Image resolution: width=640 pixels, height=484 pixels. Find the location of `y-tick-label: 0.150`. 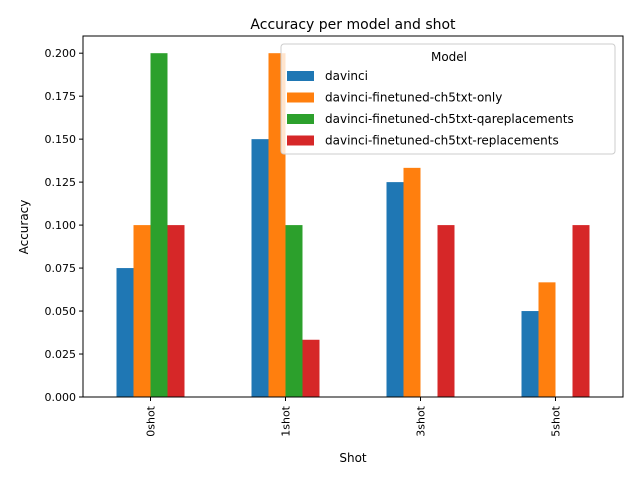

y-tick-label: 0.150 is located at coordinates (61, 139).